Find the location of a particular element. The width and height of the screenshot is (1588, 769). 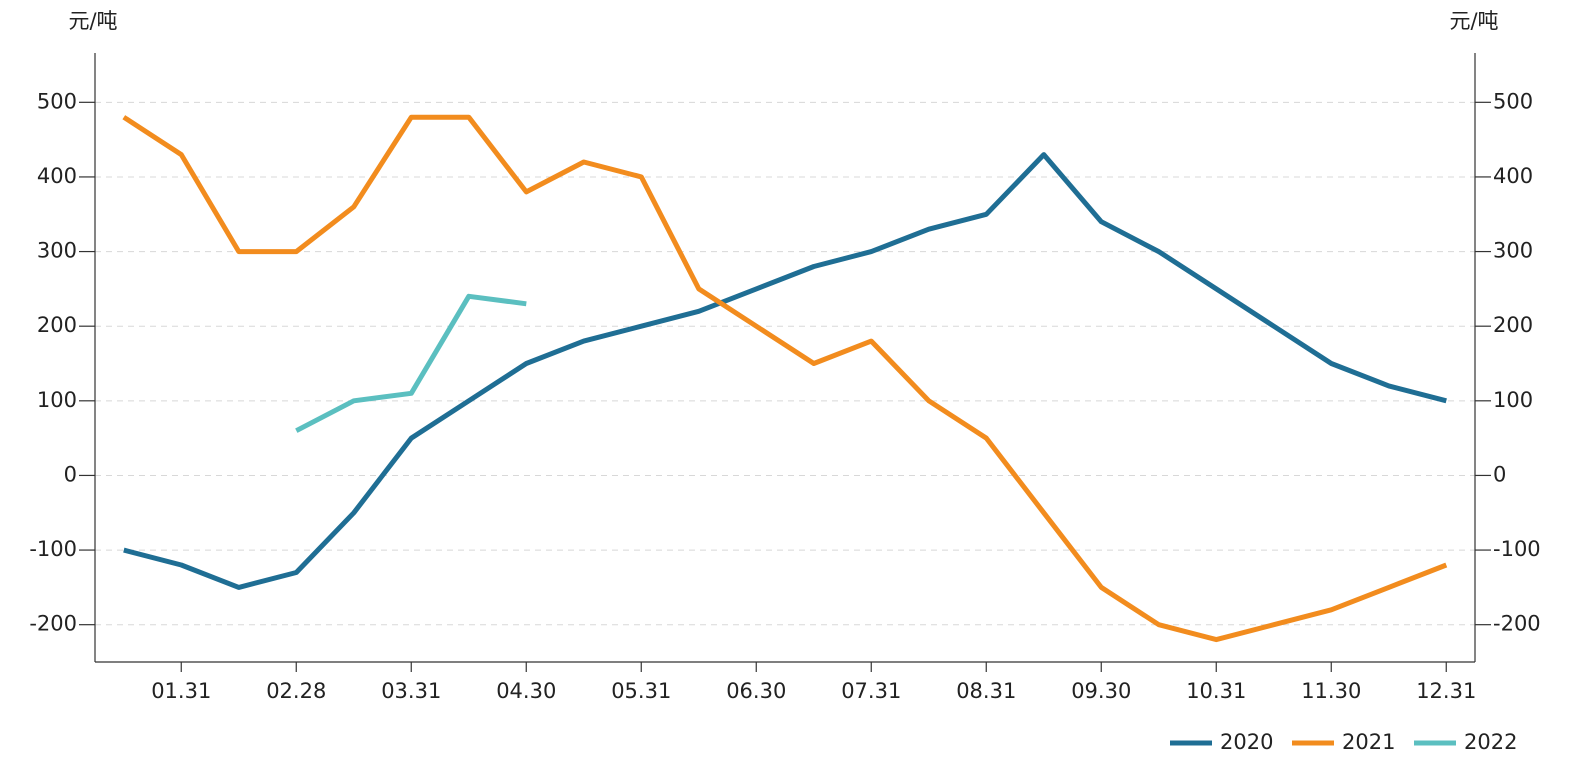

y2-tick-label: -200 is located at coordinates (1517, 624).